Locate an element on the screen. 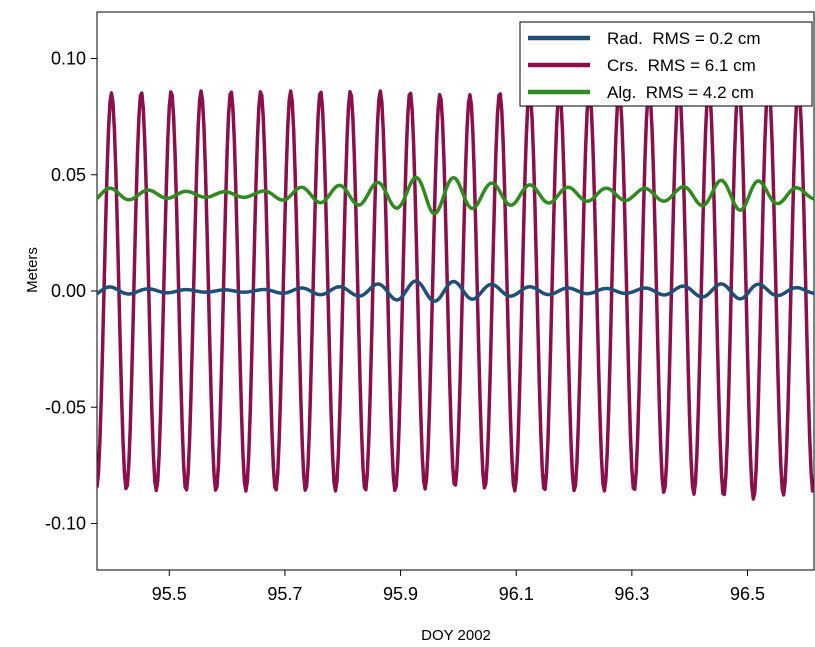  y-tick-label: -0.10 is located at coordinates (65, 524).